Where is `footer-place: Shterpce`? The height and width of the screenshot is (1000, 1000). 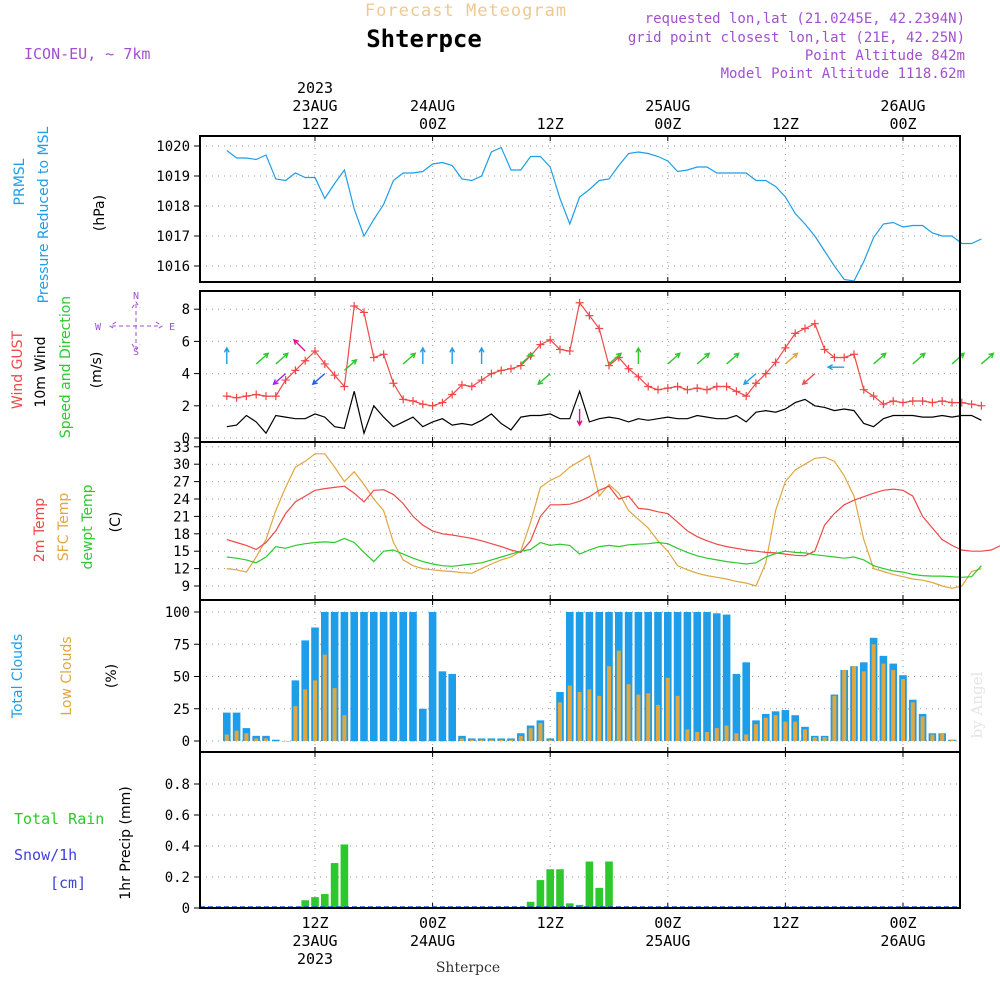
footer-place: Shterpce is located at coordinates (468, 968).